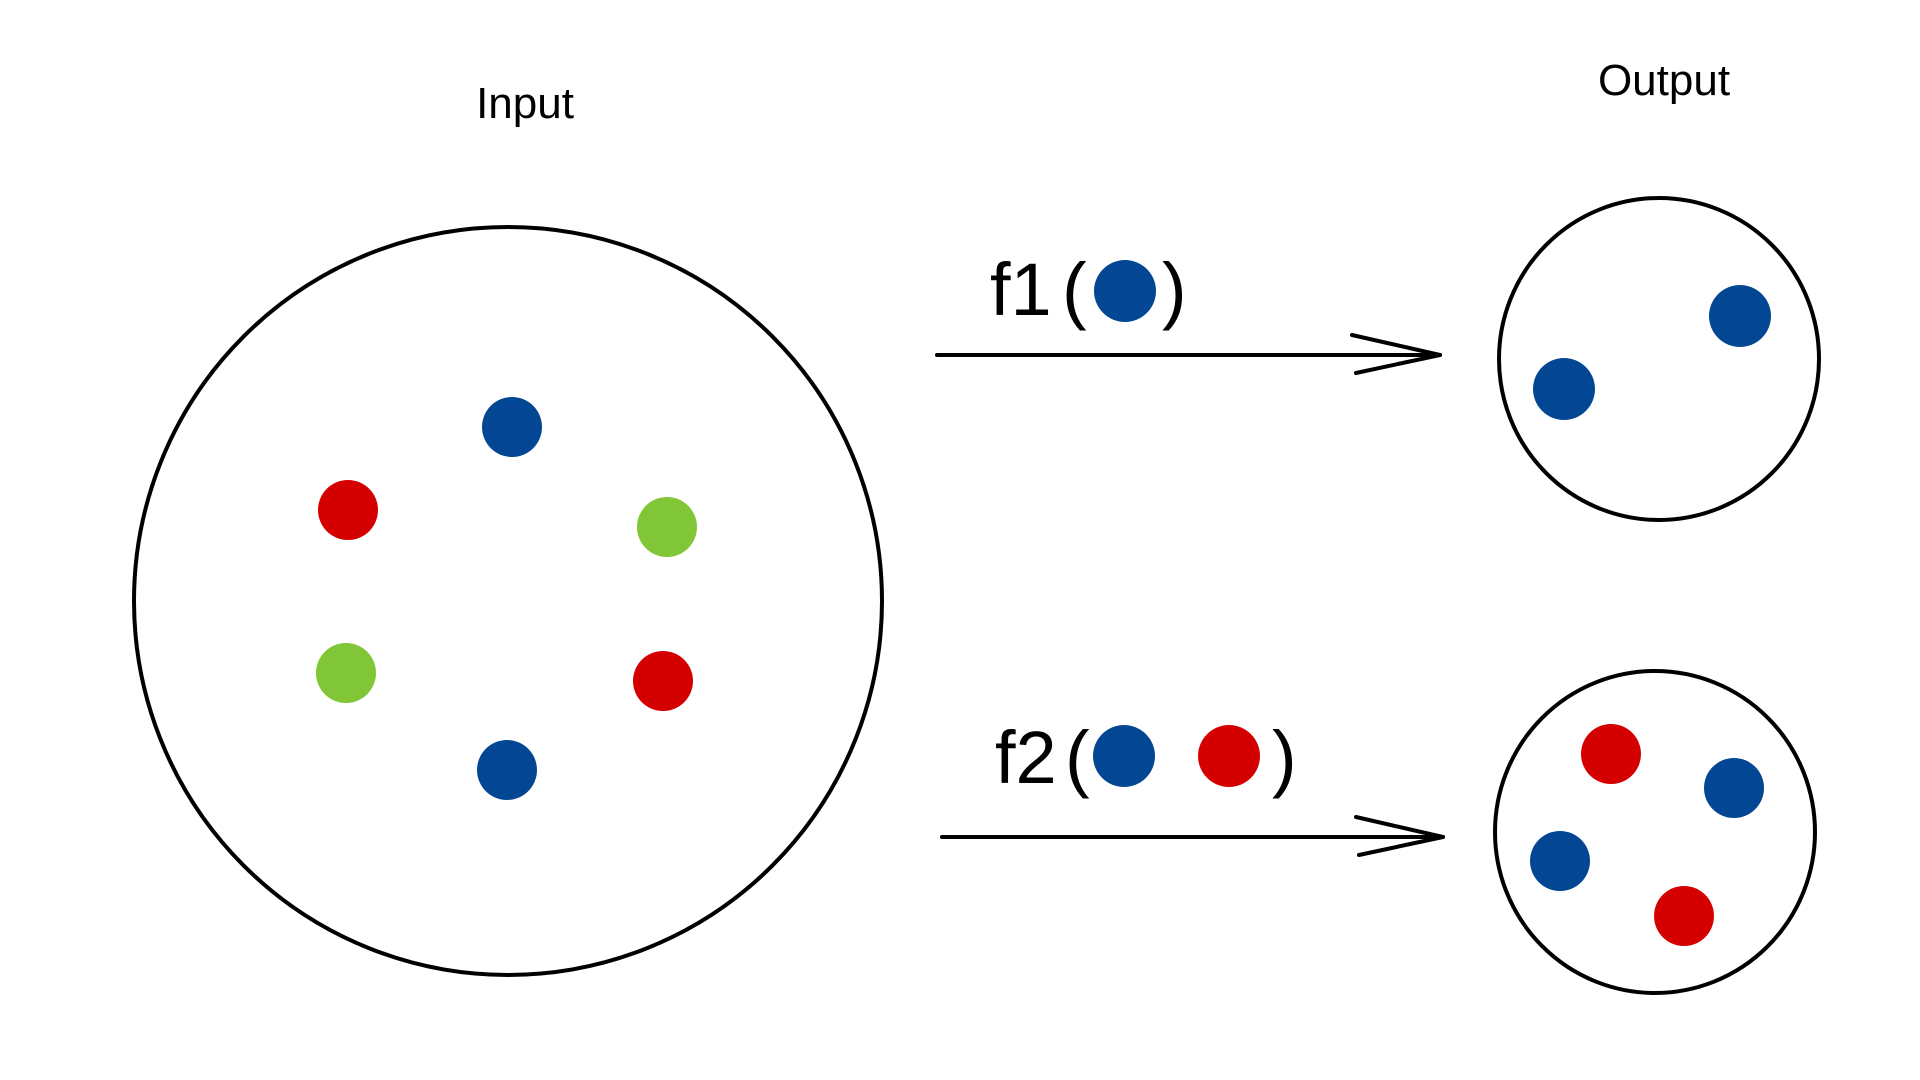 This screenshot has width=1920, height=1080. Describe the element at coordinates (1188, 354) in the screenshot. I see `arrow-f1` at that location.